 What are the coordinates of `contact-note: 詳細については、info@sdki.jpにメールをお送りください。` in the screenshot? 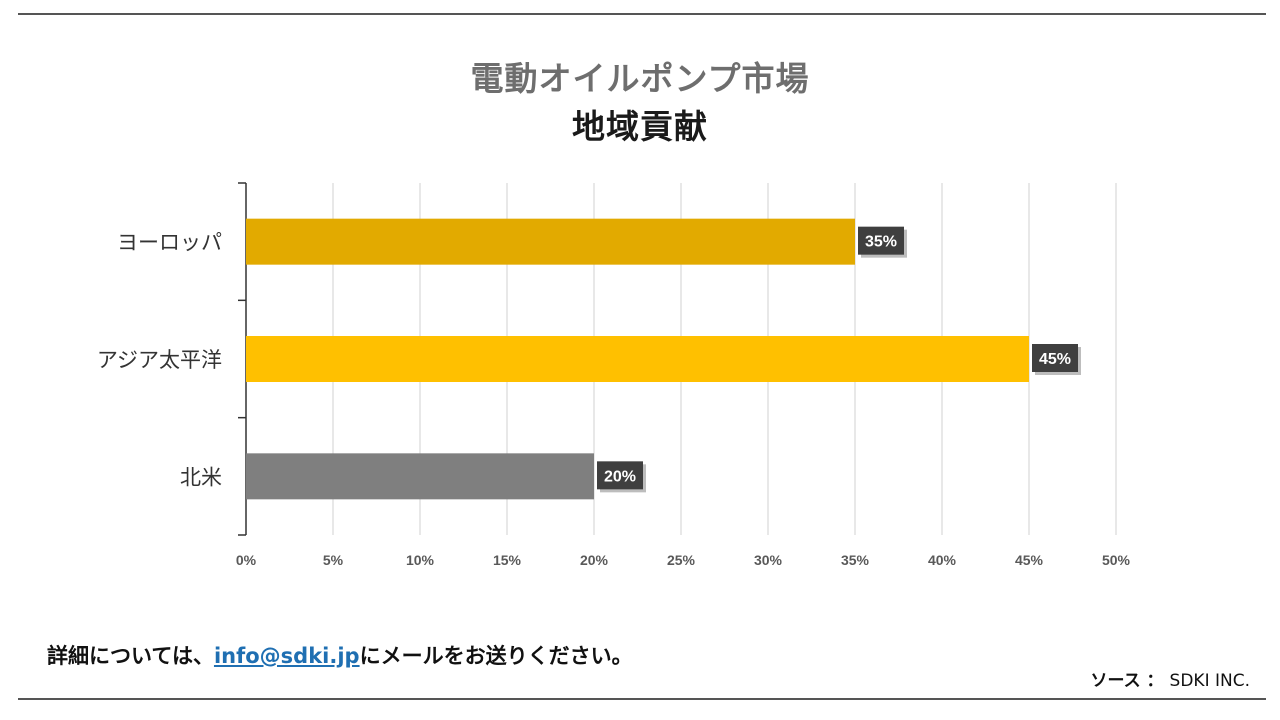 It's located at (340, 655).